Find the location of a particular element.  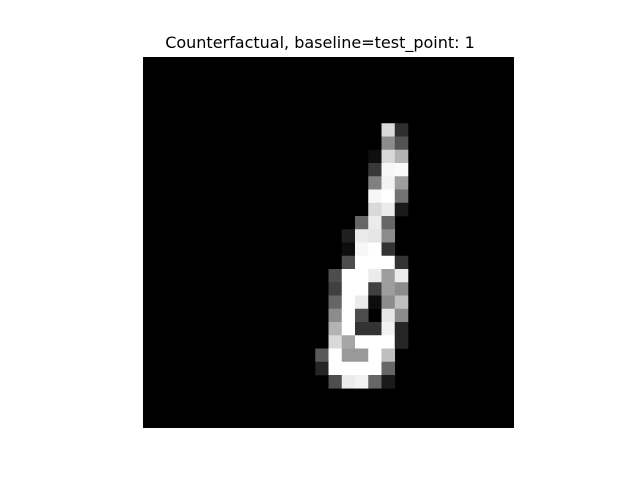

heatmap-cell-r9-c18 is located at coordinates (388, 183).